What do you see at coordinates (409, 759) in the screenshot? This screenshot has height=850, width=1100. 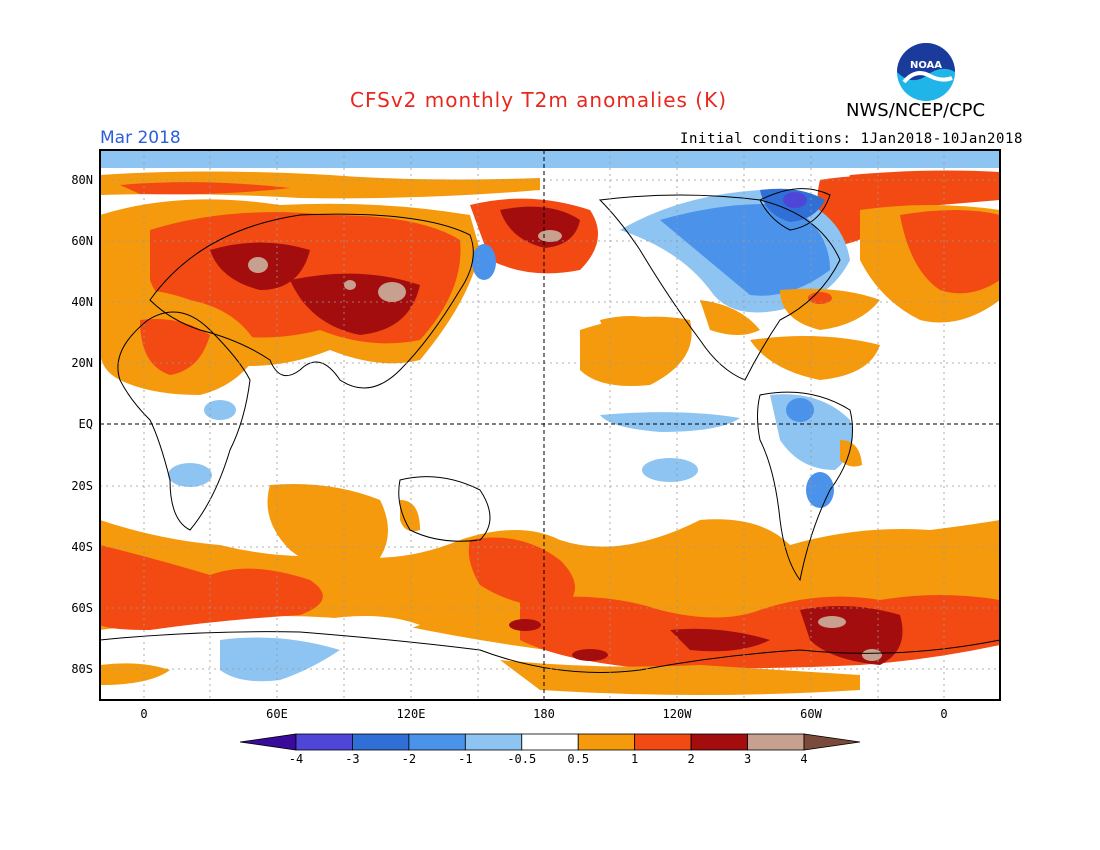 I see `colorbar-tick-label: -2` at bounding box center [409, 759].